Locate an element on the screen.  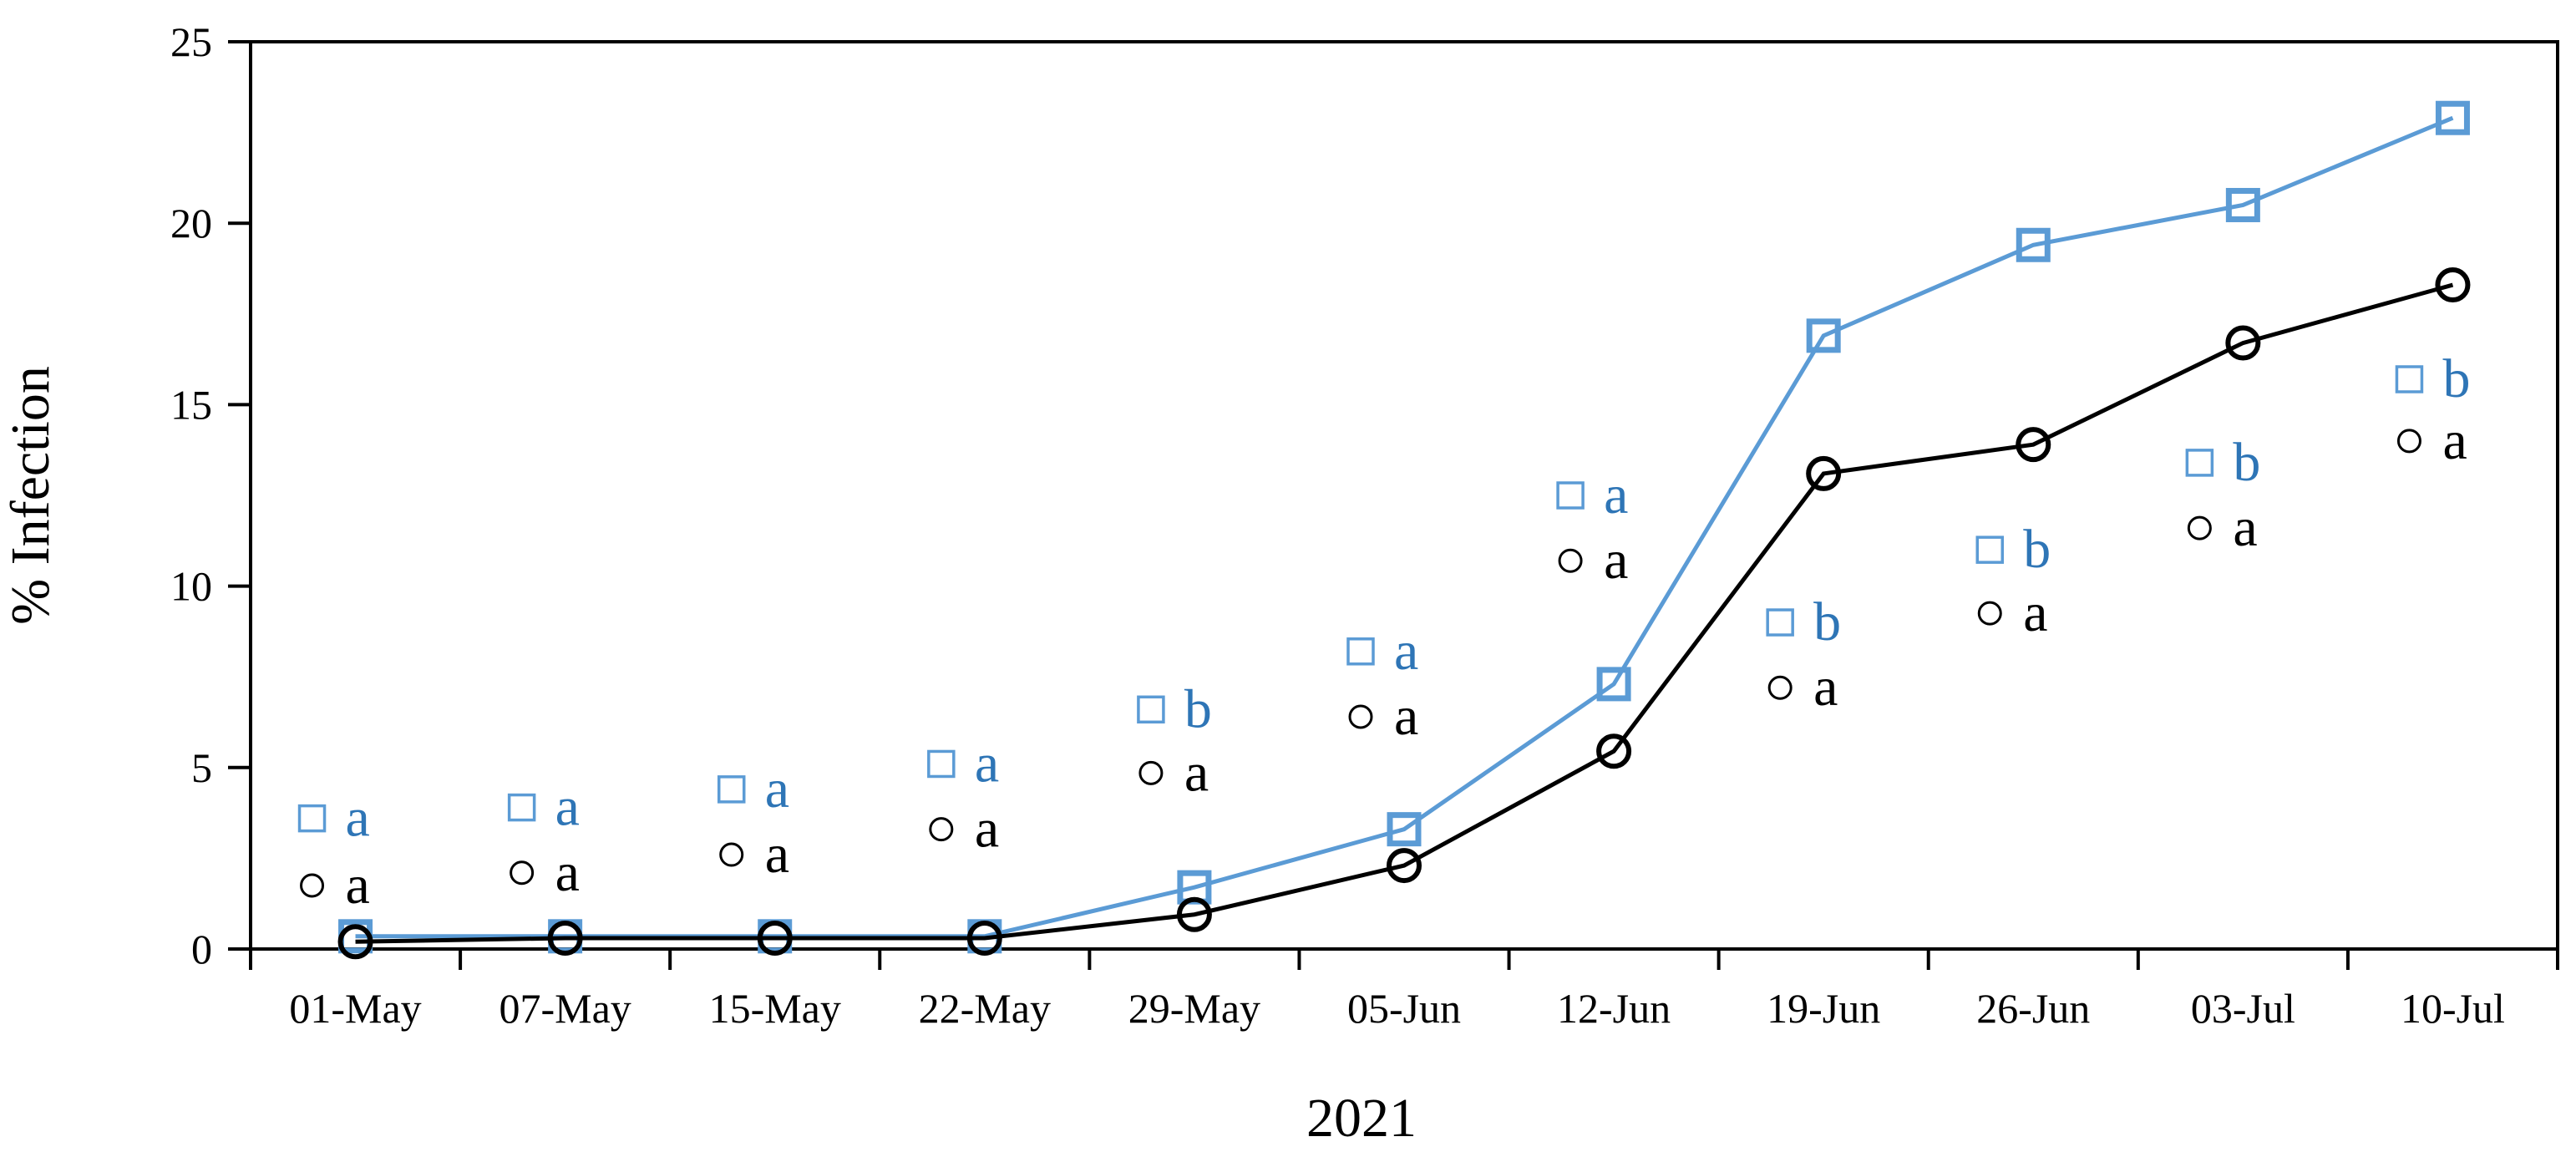
y-tick-label: 10 is located at coordinates (191, 586).